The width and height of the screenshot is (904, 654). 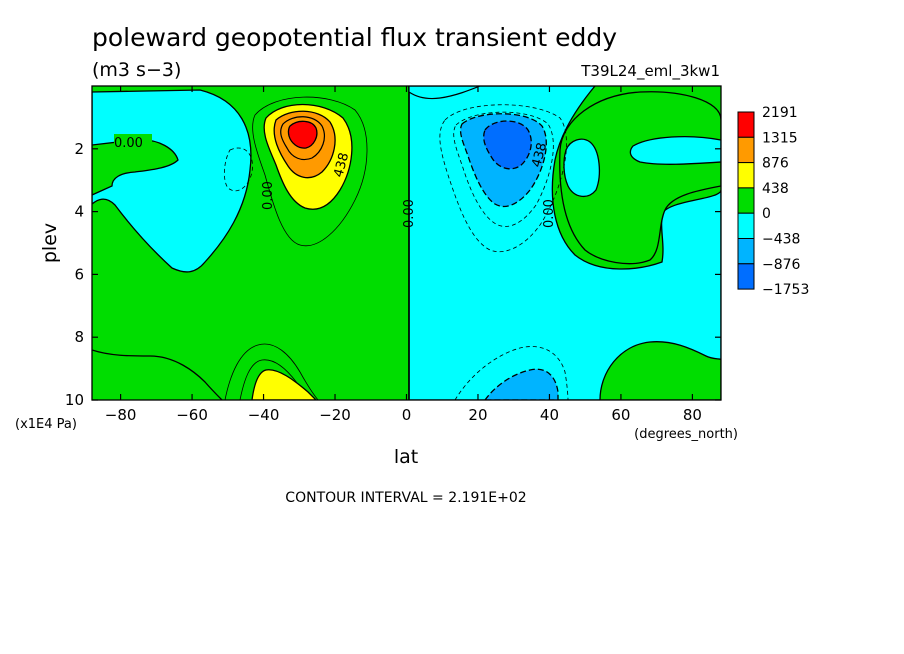 I want to click on contour-labels: 0.00 0.00 438 0.00 438 0.00, so click(x=335, y=181).